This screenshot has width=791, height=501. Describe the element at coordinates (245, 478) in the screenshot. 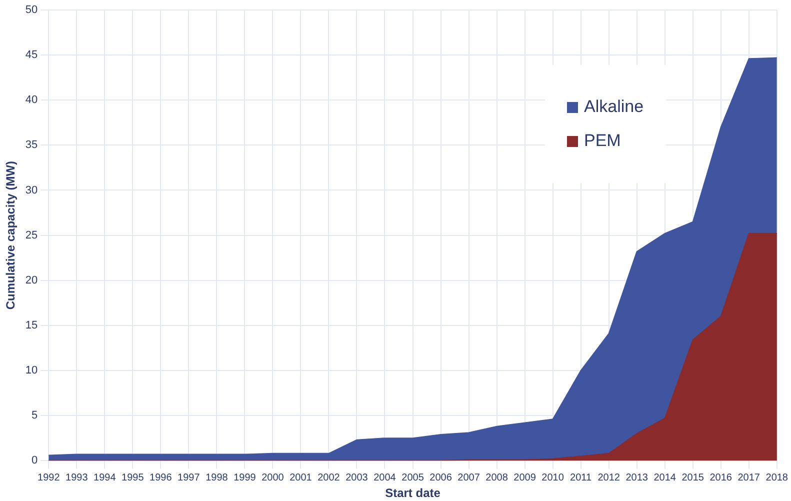

I see `x-tick-label: 1999` at that location.